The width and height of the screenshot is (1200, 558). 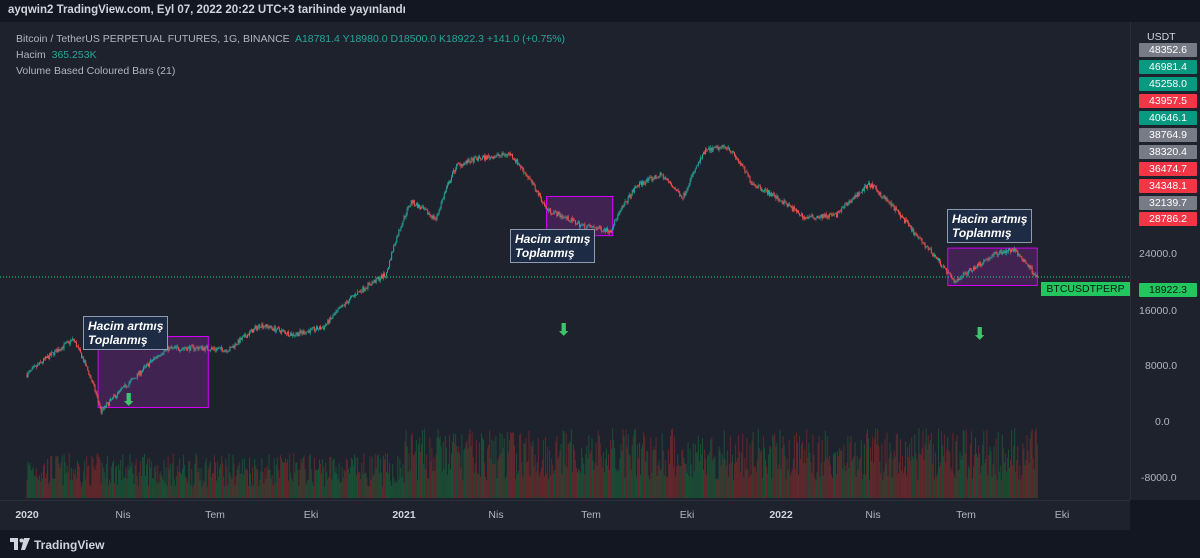 I want to click on legend-volume-row: Hacim 365.253K, so click(x=56, y=55).